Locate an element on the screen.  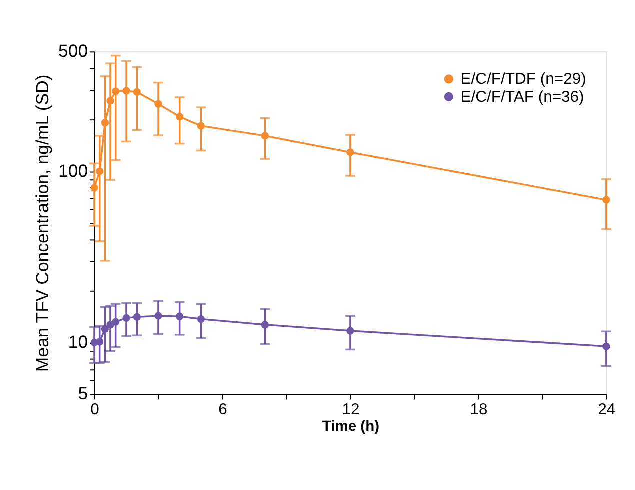
y-axis-title: Mean TFV Concentration, ng/mL (SD) is located at coordinates (42, 223).